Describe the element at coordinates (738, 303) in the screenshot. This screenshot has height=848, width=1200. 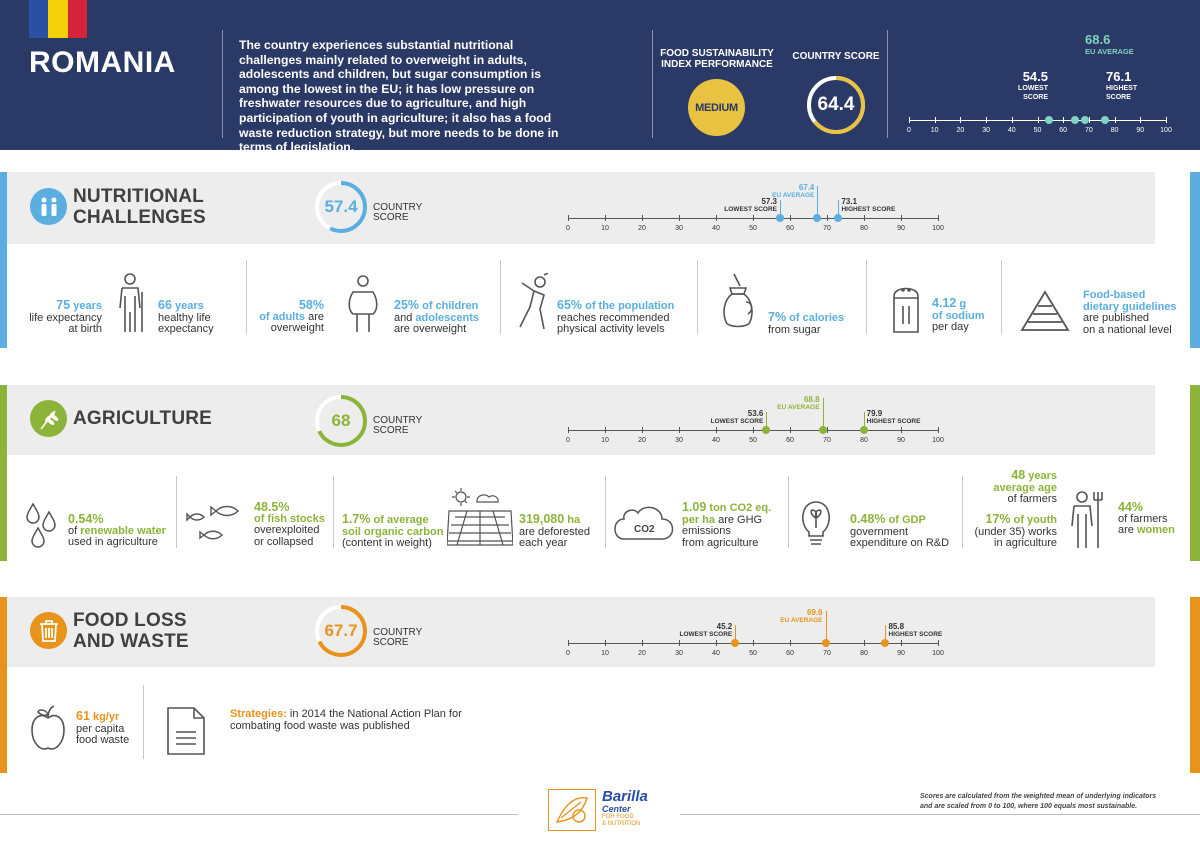
I see `sugar-dispenser-icon` at that location.